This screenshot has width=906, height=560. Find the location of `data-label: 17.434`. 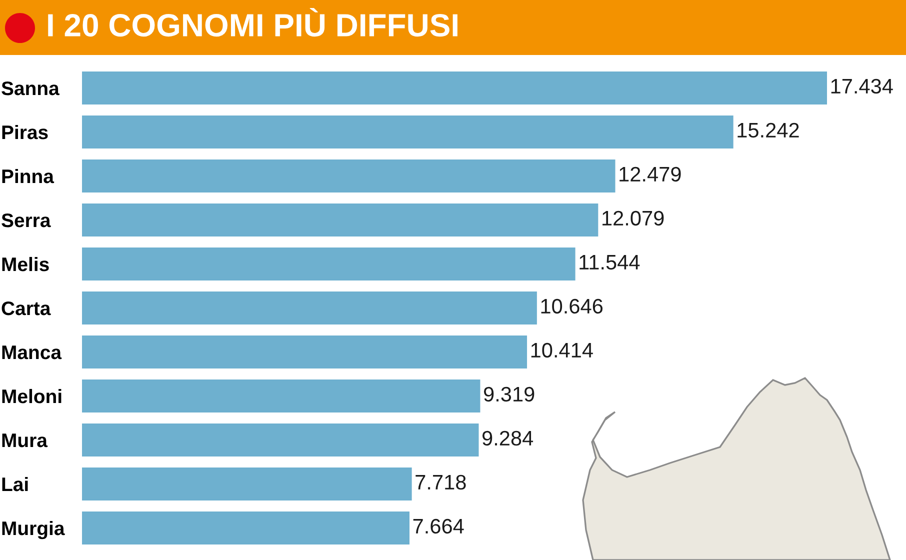

data-label: 17.434 is located at coordinates (862, 86).